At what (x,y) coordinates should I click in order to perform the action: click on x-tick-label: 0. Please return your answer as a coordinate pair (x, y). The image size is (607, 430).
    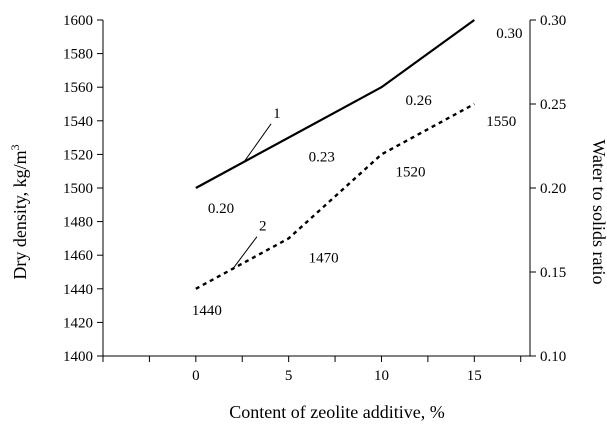
    Looking at the image, I should click on (196, 376).